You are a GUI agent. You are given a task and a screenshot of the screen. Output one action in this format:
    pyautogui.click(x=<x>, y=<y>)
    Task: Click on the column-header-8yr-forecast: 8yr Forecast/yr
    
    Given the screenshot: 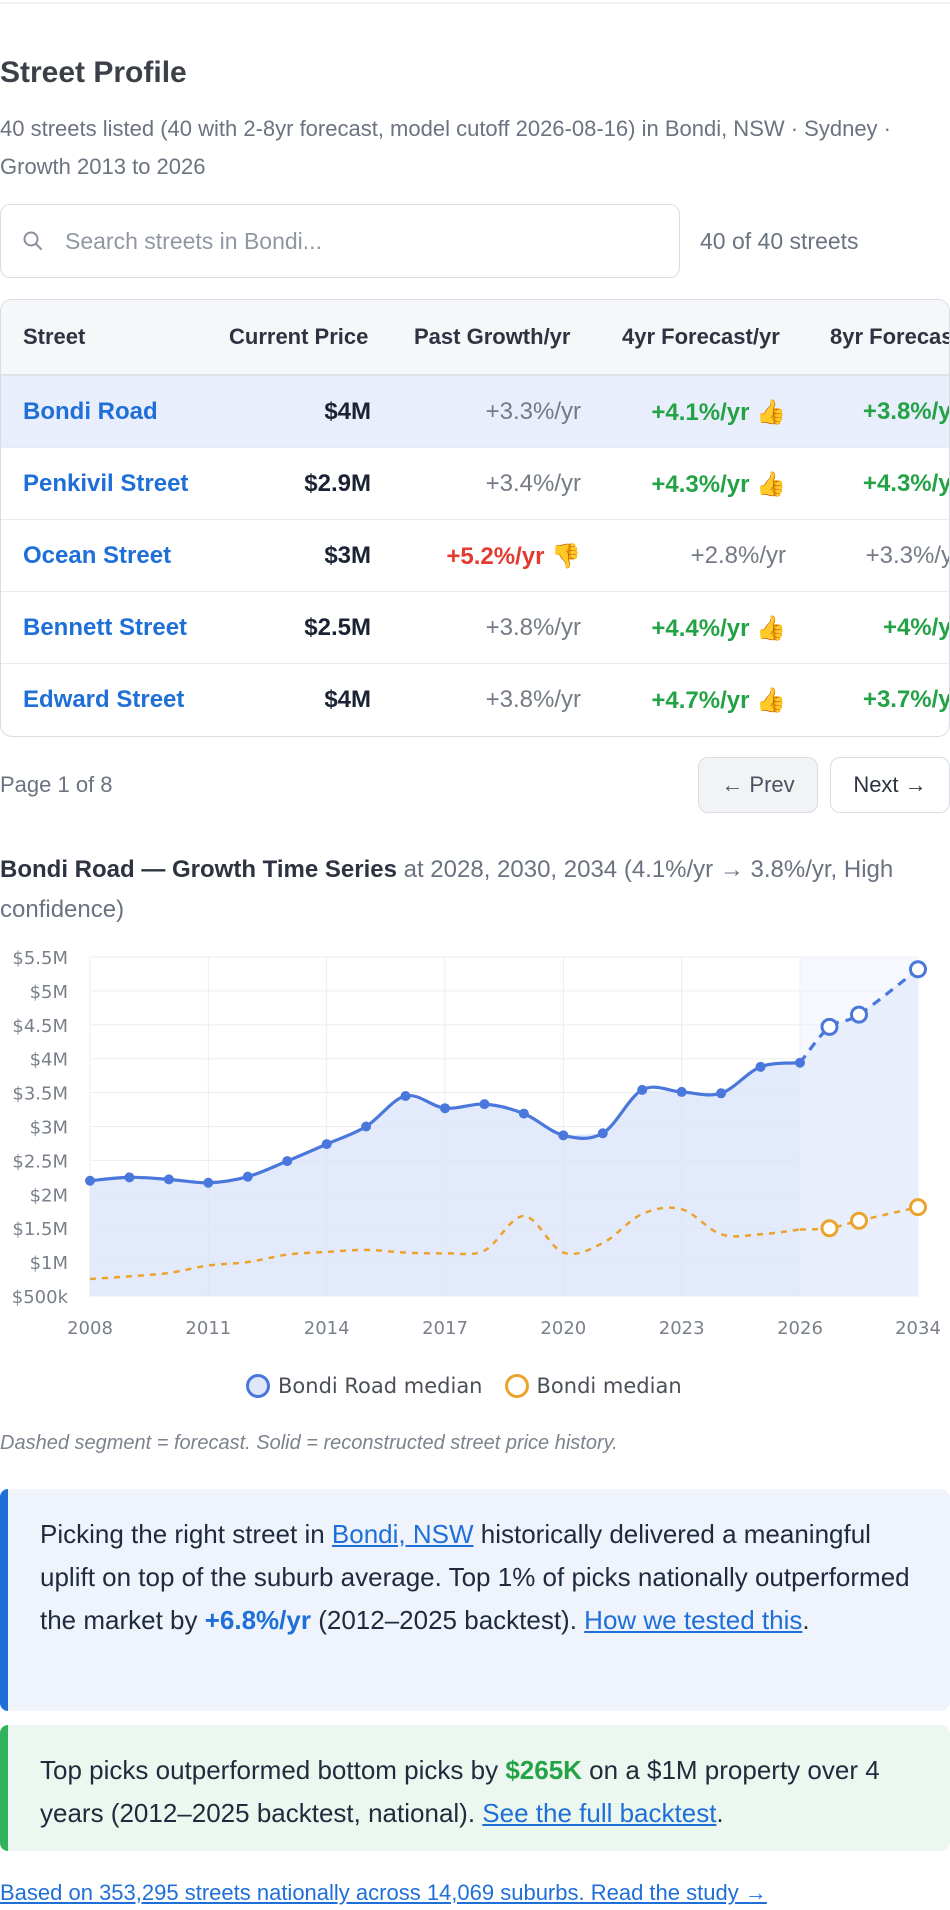 What is the action you would take?
    pyautogui.click(x=889, y=336)
    